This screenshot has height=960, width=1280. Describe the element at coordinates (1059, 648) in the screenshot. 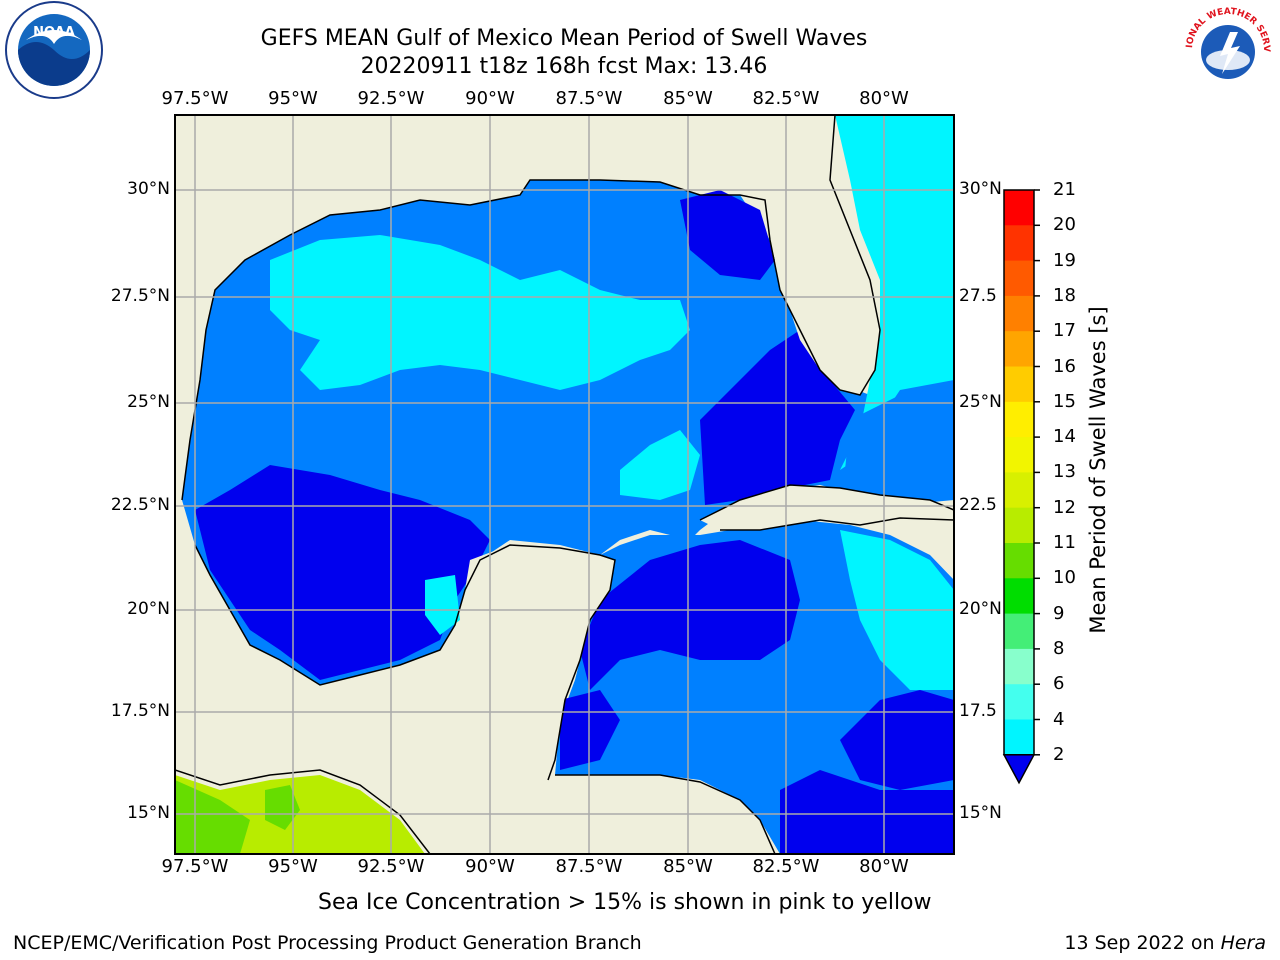

I see `colorbar-tick-label: 8` at that location.